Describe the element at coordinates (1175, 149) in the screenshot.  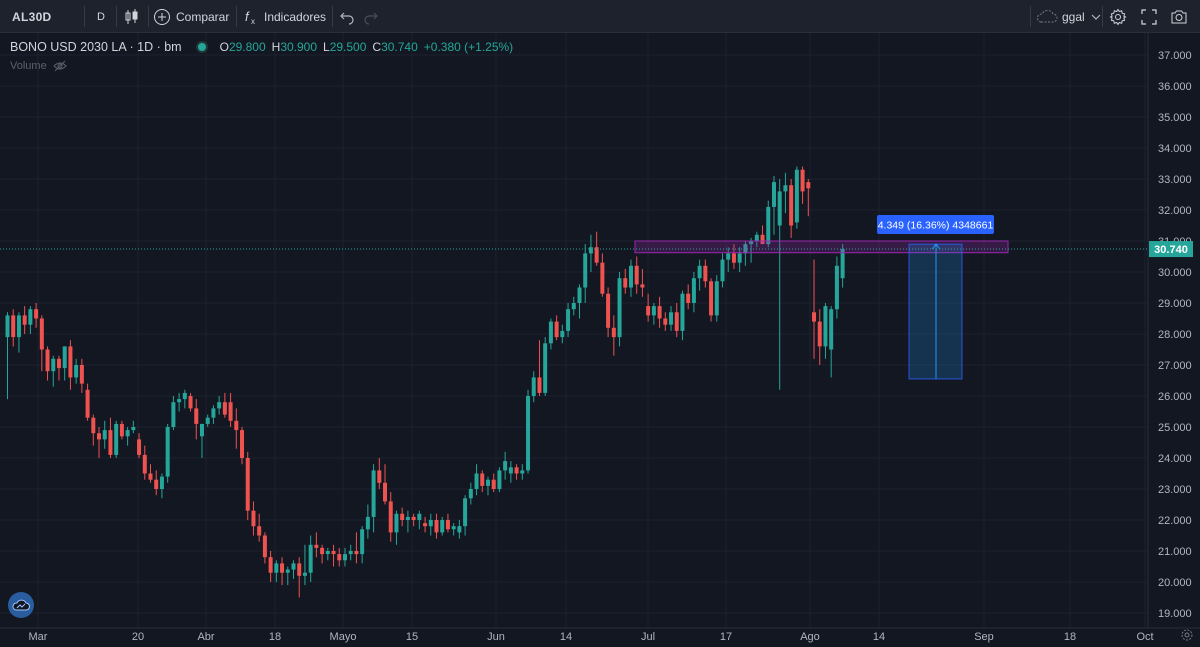
I see `price-tick-label: 34.000` at that location.